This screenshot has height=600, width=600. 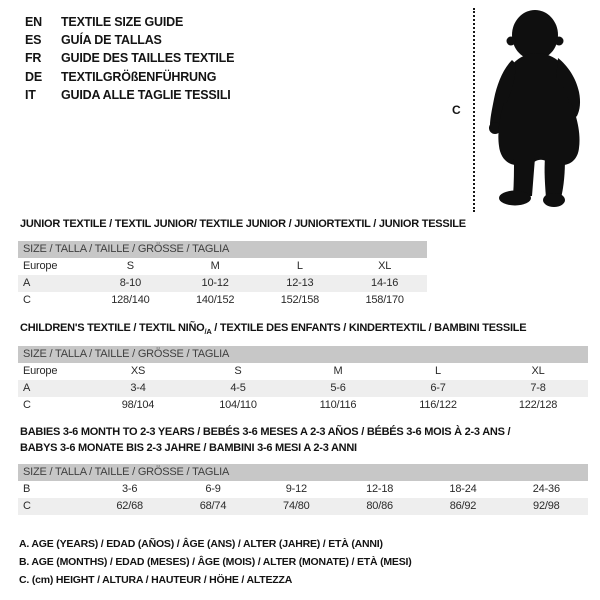 What do you see at coordinates (300, 299) in the screenshot?
I see `table-cell: 152/158` at bounding box center [300, 299].